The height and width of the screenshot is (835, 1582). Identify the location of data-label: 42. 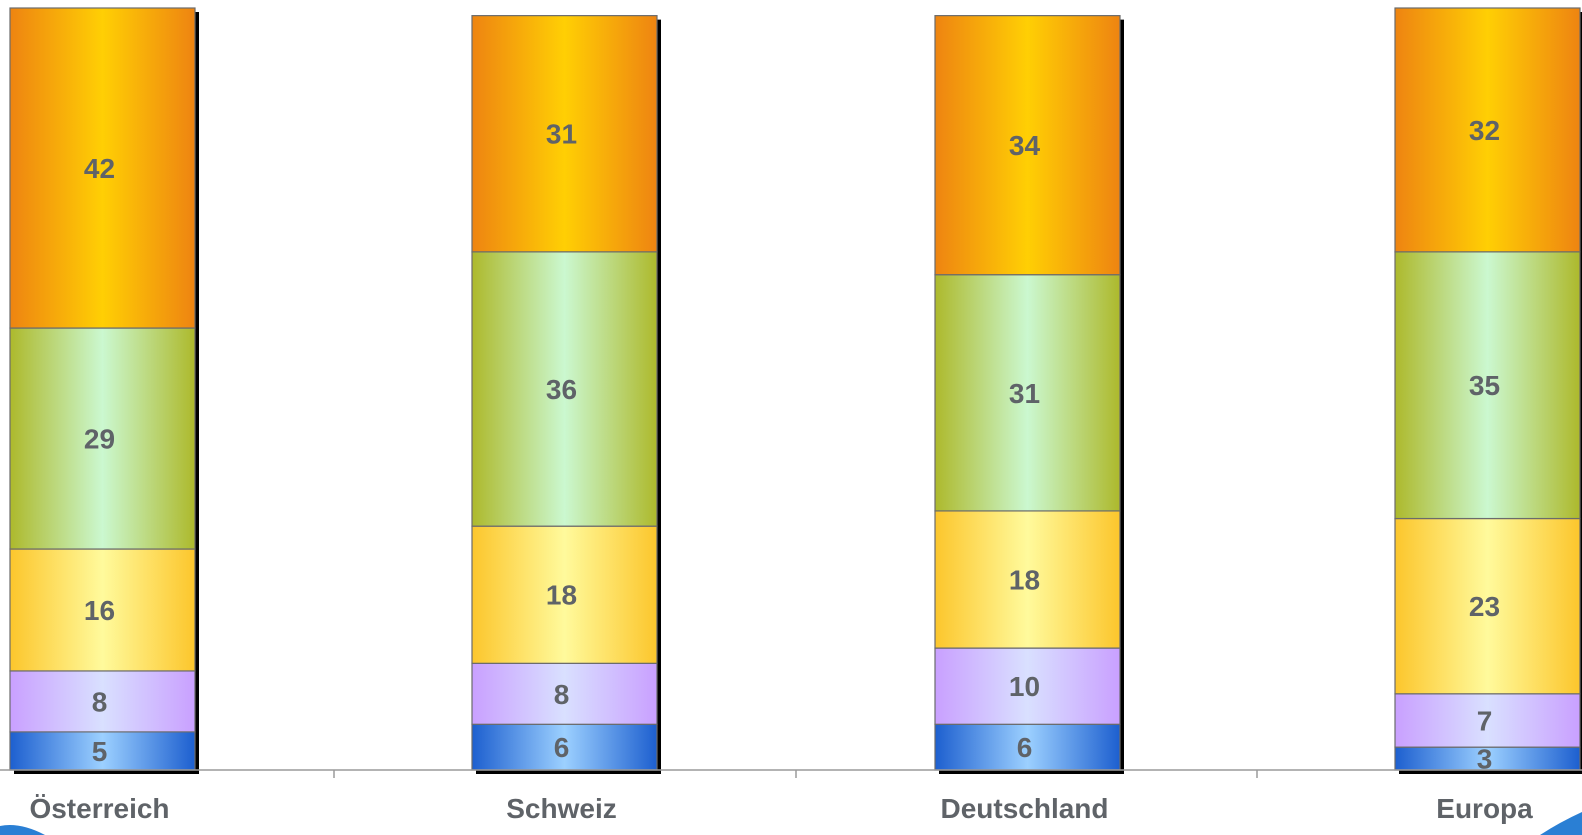
(99, 168).